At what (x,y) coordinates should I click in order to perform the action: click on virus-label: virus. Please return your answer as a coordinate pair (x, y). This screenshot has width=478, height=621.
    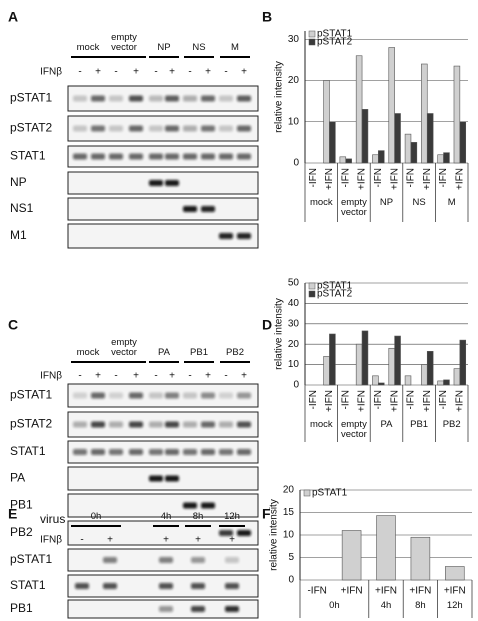
    Looking at the image, I should click on (52, 519).